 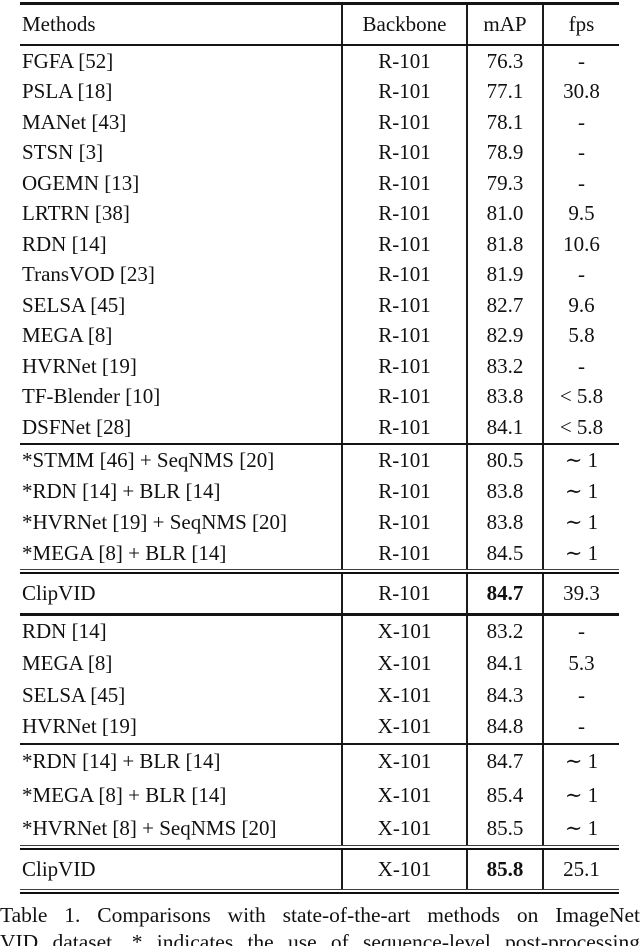 I want to click on table-row: *MEGA [8] + BLR [14] X-101 85.4 ∼ 1, so click(x=319, y=795).